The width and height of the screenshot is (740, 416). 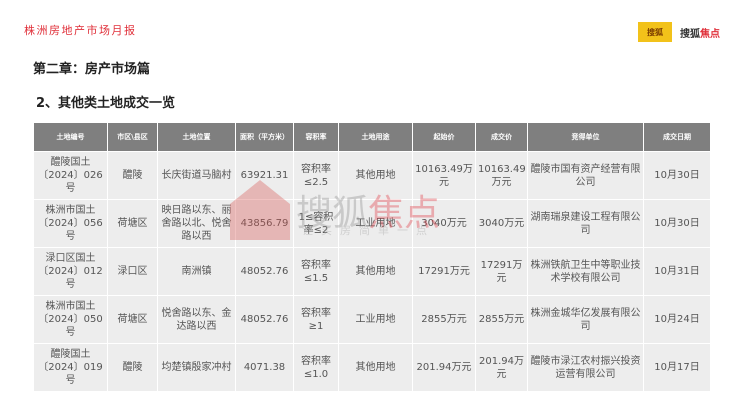 What do you see at coordinates (196, 175) in the screenshot?
I see `table-cell: 长庆街道马脑村` at bounding box center [196, 175].